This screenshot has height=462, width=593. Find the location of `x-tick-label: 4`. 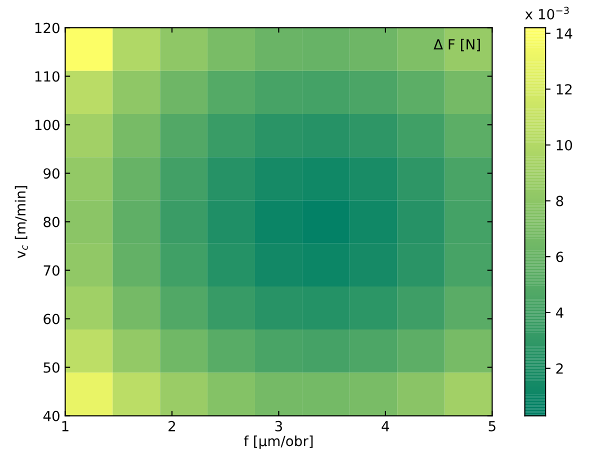

x-tick-label: 4 is located at coordinates (386, 426).